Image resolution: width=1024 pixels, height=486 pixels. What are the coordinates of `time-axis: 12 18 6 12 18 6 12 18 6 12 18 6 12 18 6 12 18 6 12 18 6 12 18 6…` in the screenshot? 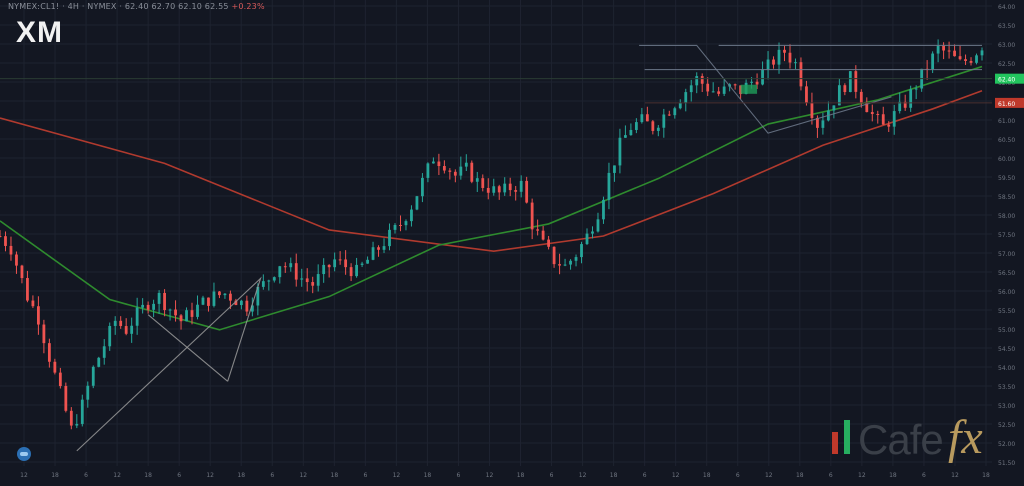 It's located at (505, 475).